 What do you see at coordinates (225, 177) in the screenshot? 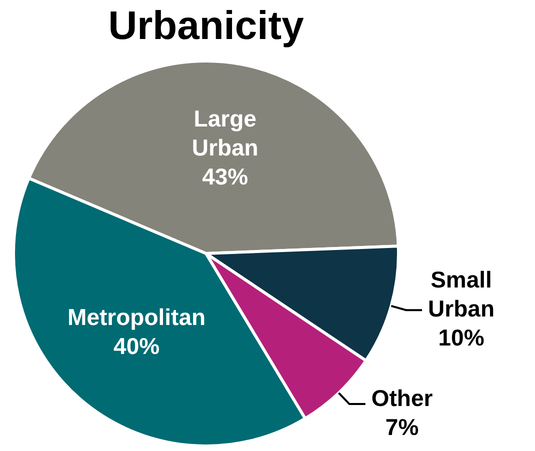
I see `data-label: 43%` at bounding box center [225, 177].